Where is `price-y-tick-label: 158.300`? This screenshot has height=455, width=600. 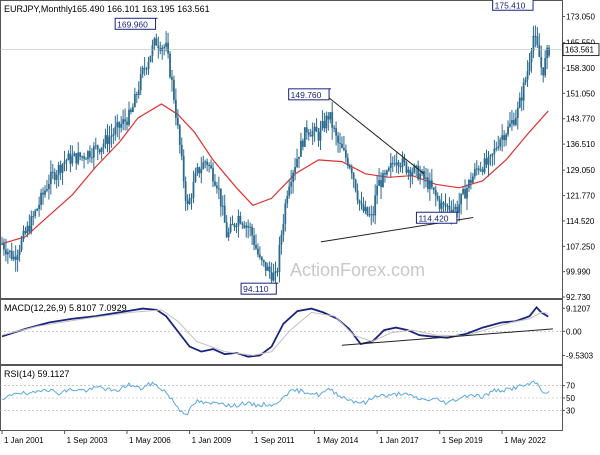 price-y-tick-label: 158.300 is located at coordinates (580, 68).